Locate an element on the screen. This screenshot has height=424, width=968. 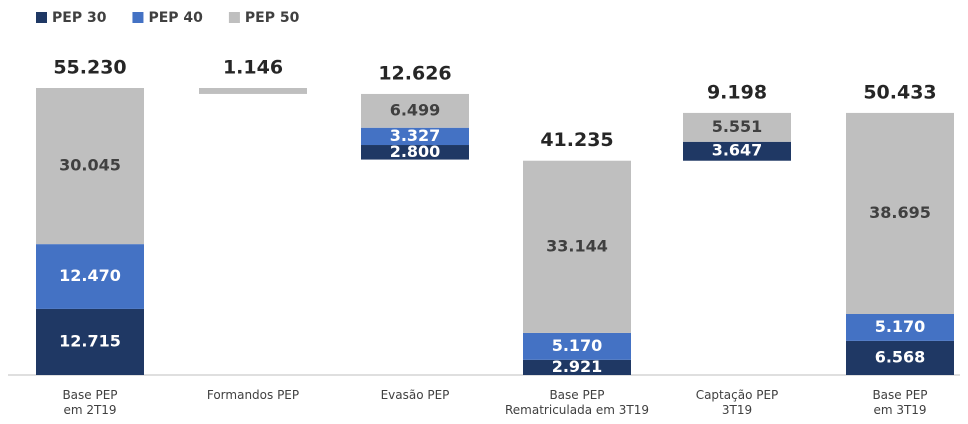
legend-label: PEP 50 is located at coordinates (272, 18).